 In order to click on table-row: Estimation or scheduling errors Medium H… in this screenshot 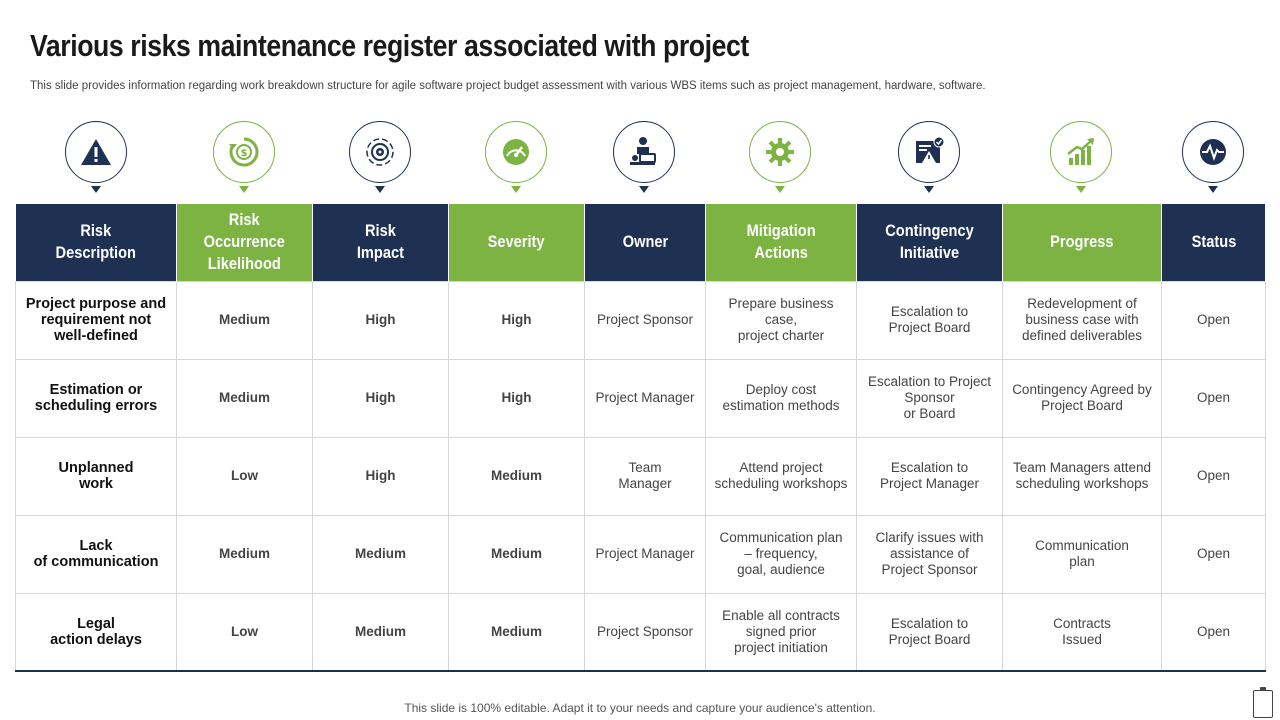, I will do `click(640, 398)`.